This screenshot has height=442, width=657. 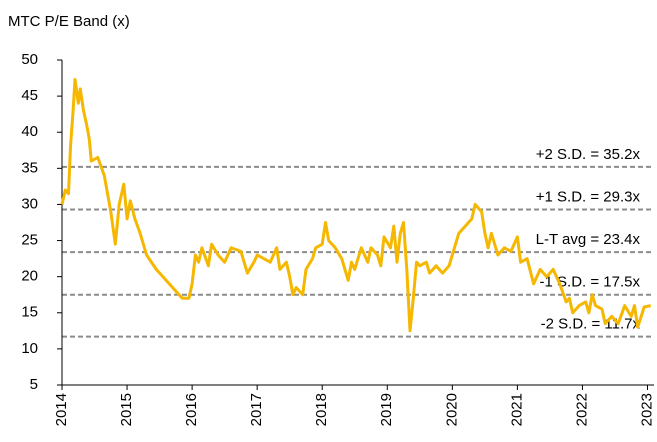 I want to click on x-tick-label: 2017, so click(x=256, y=409).